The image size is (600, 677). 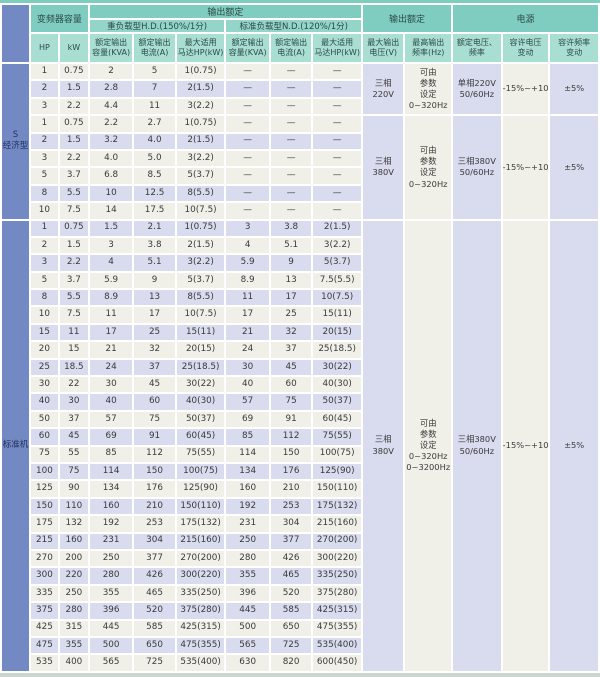 What do you see at coordinates (247, 471) in the screenshot?
I see `table-cell: 134` at bounding box center [247, 471].